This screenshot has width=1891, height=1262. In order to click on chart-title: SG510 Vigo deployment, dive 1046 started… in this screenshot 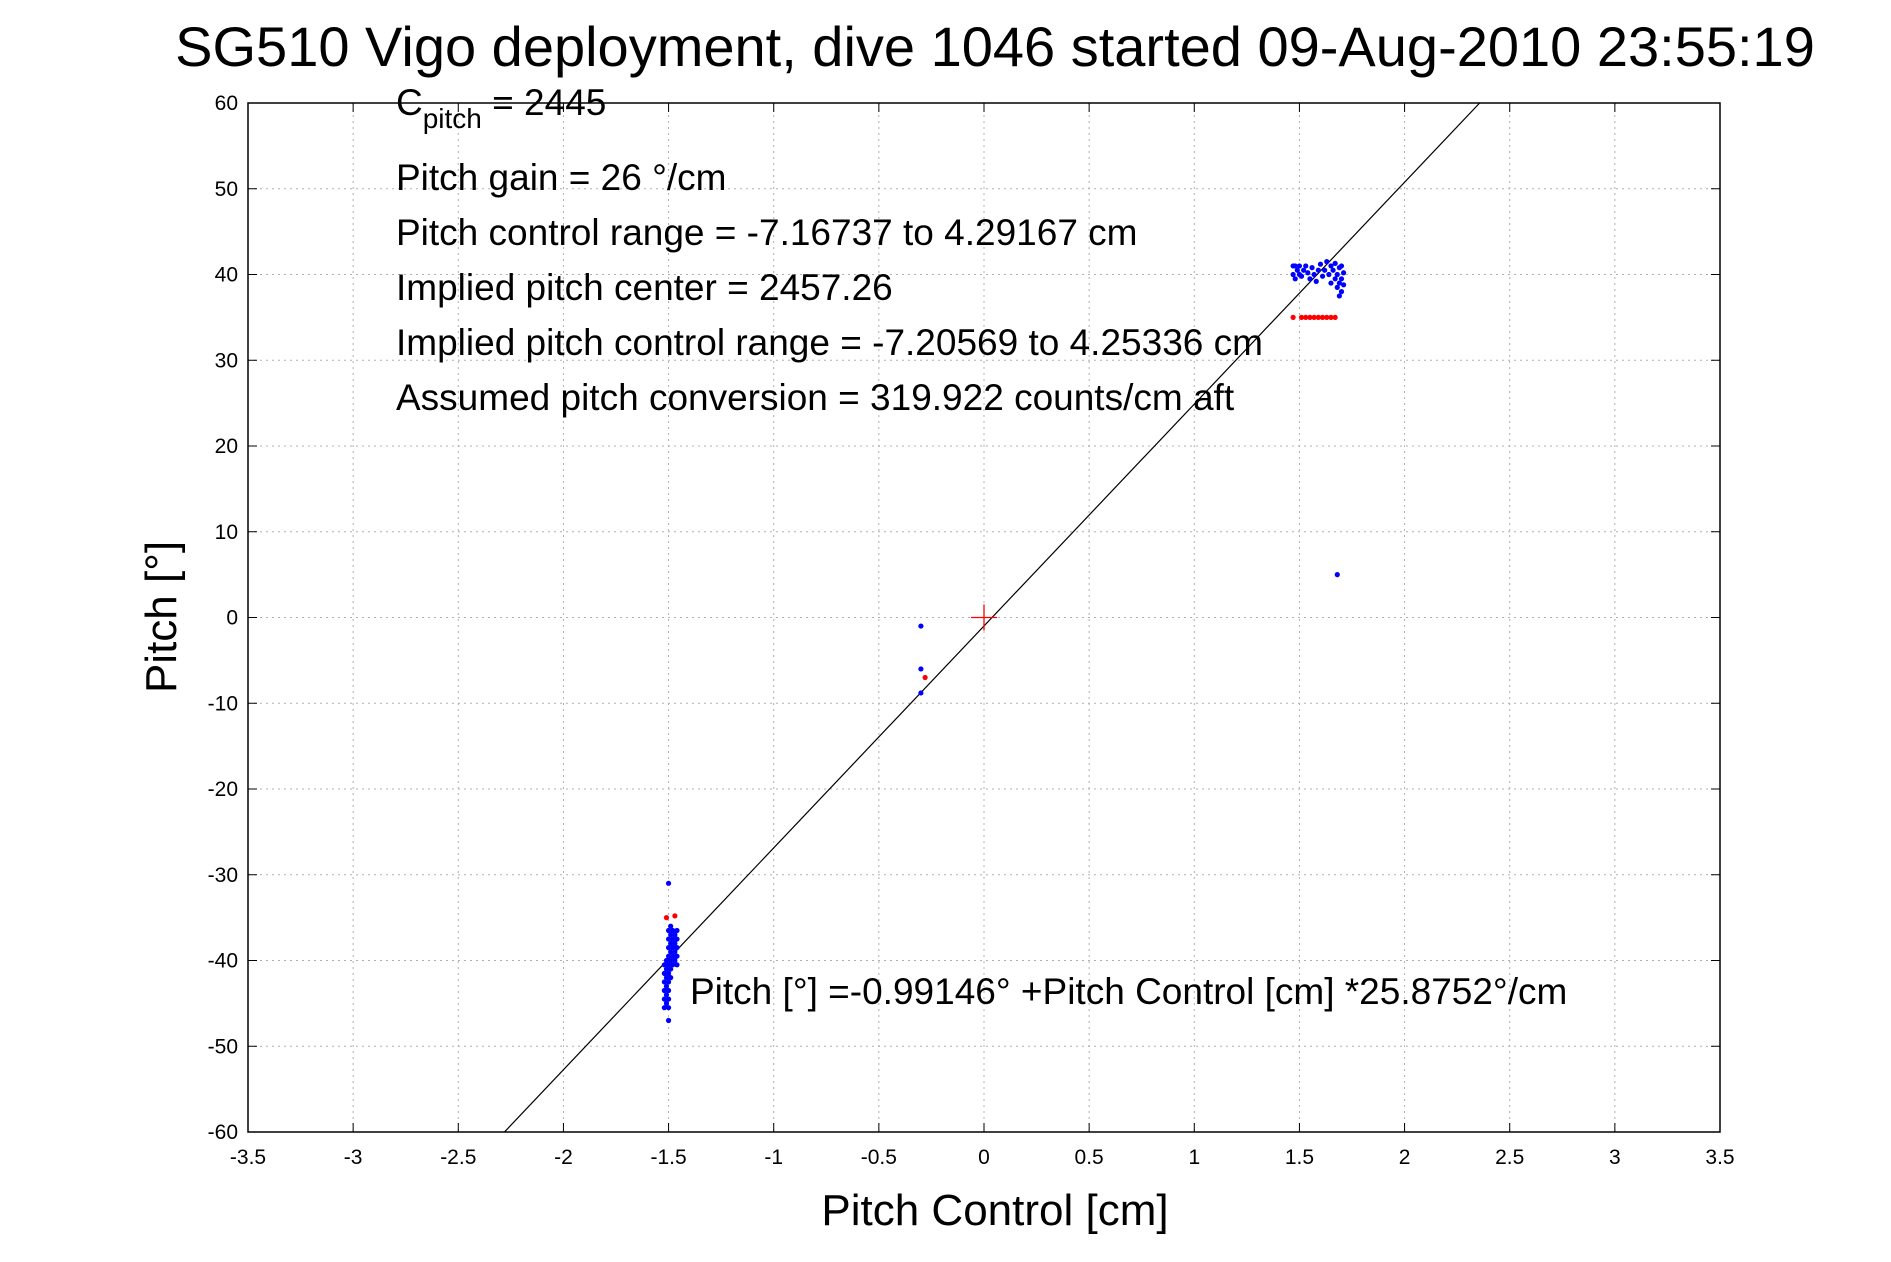, I will do `click(995, 46)`.